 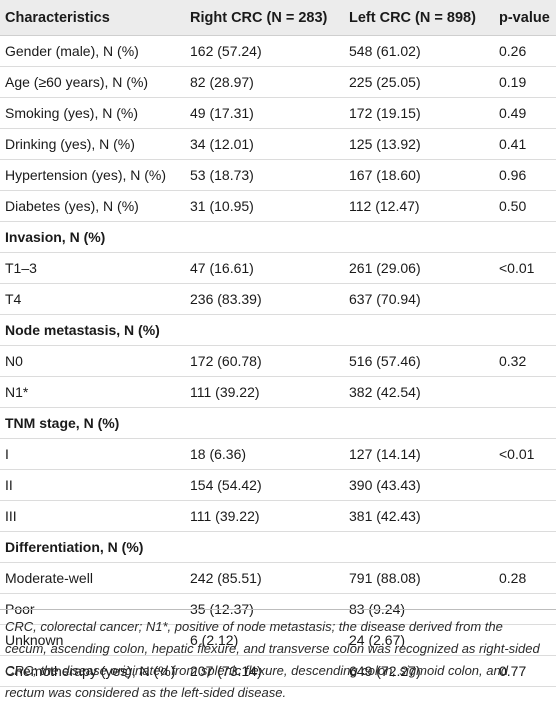 What do you see at coordinates (218, 454) in the screenshot?
I see `right-crc-value: 18 (6.36)` at bounding box center [218, 454].